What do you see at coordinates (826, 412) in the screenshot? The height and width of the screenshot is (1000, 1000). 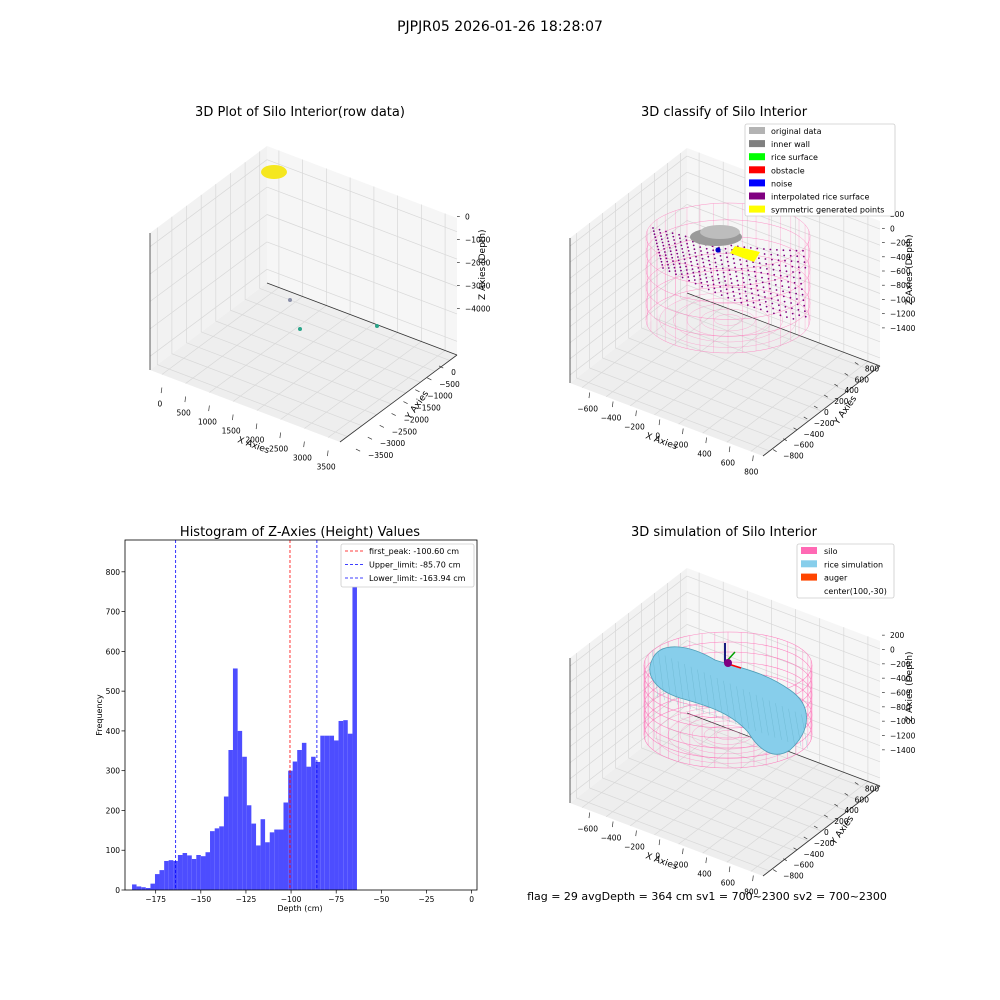 I see `panel-2-y-tick-label: 0` at bounding box center [826, 412].